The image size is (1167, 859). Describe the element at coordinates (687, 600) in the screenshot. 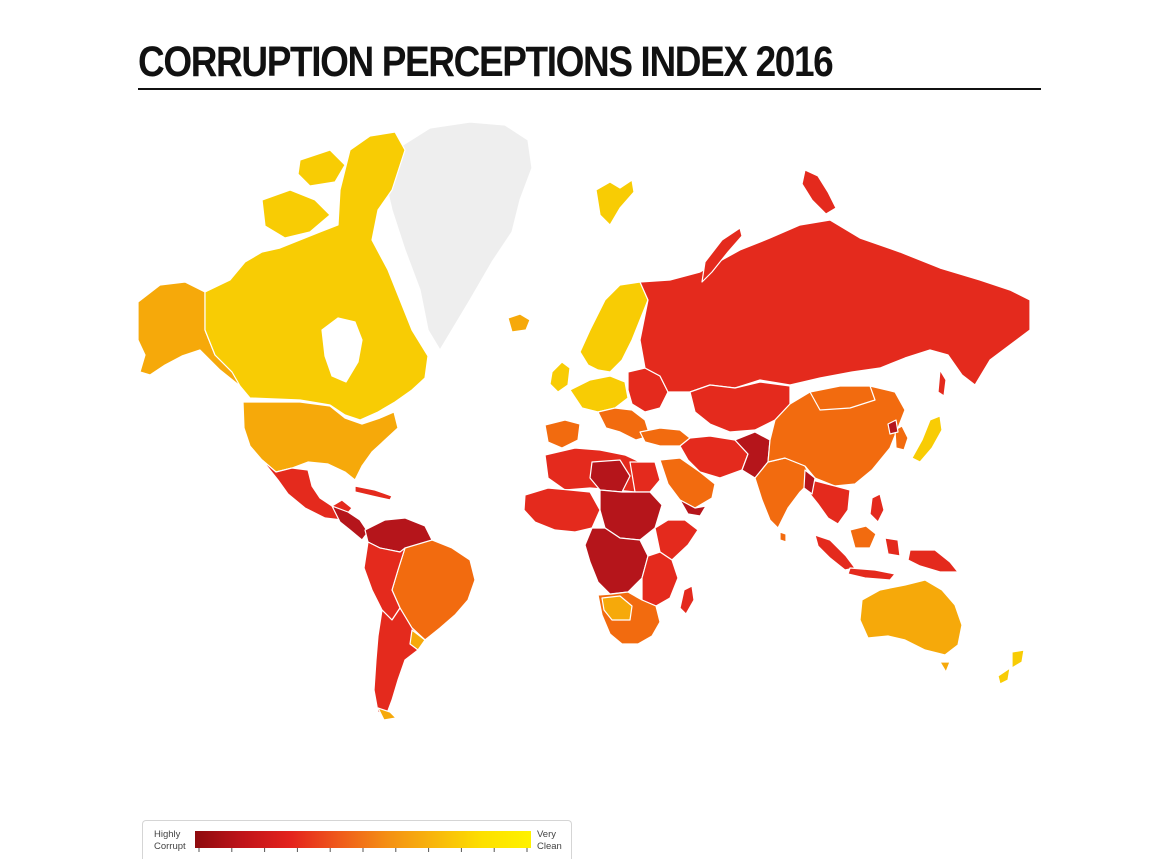

I see `region-madagascar` at that location.